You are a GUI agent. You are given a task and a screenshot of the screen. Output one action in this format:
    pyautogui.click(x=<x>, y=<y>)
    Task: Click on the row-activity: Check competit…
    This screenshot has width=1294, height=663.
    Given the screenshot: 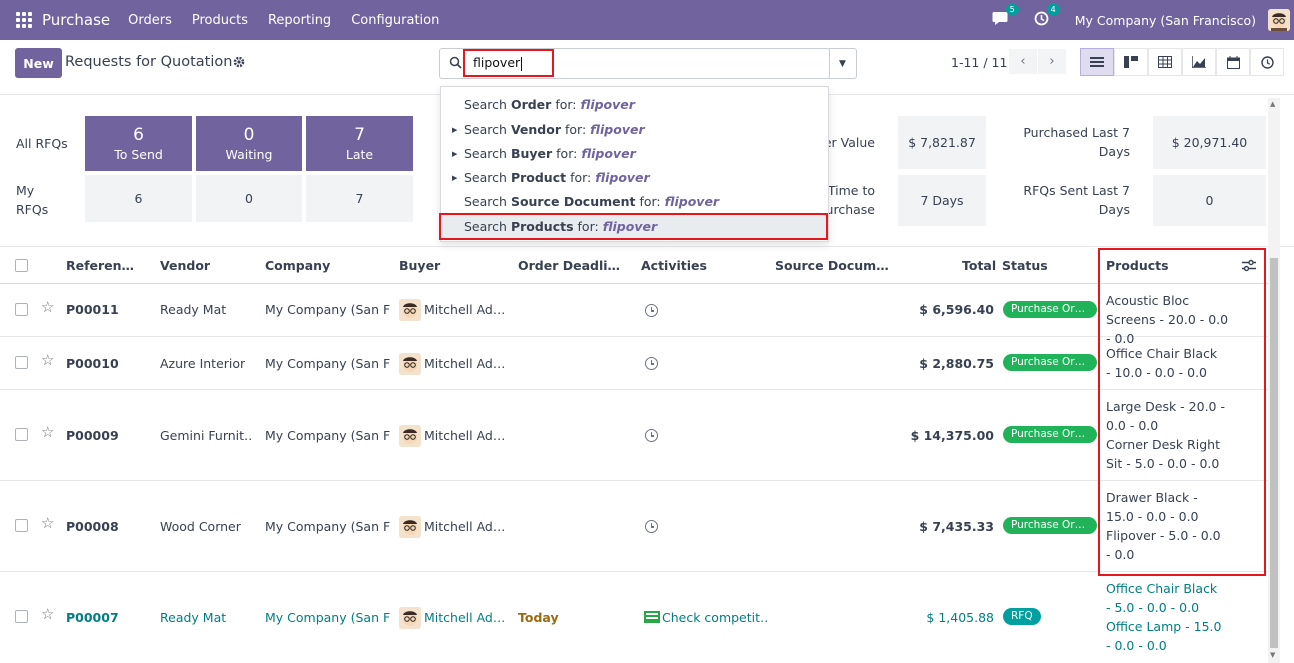 What is the action you would take?
    pyautogui.click(x=714, y=617)
    